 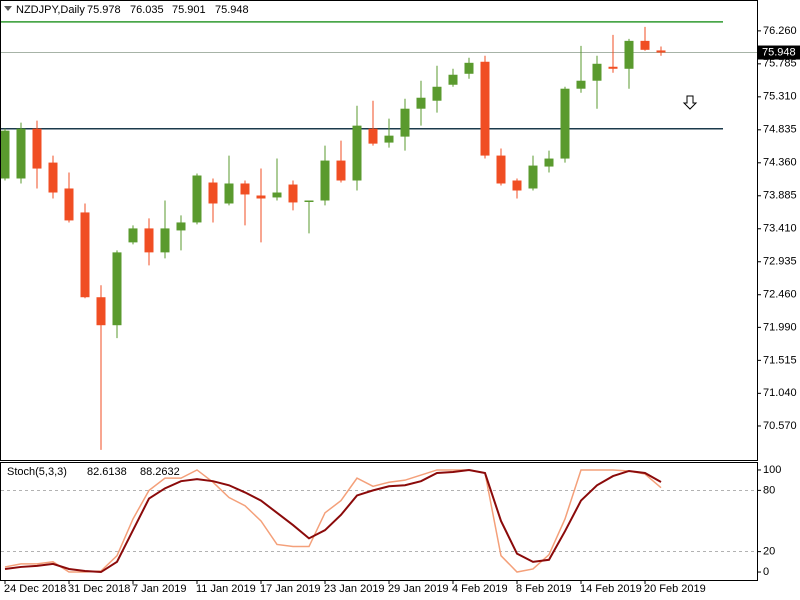 What do you see at coordinates (159, 589) in the screenshot?
I see `x-tick-label: 7 Jan 2019` at bounding box center [159, 589].